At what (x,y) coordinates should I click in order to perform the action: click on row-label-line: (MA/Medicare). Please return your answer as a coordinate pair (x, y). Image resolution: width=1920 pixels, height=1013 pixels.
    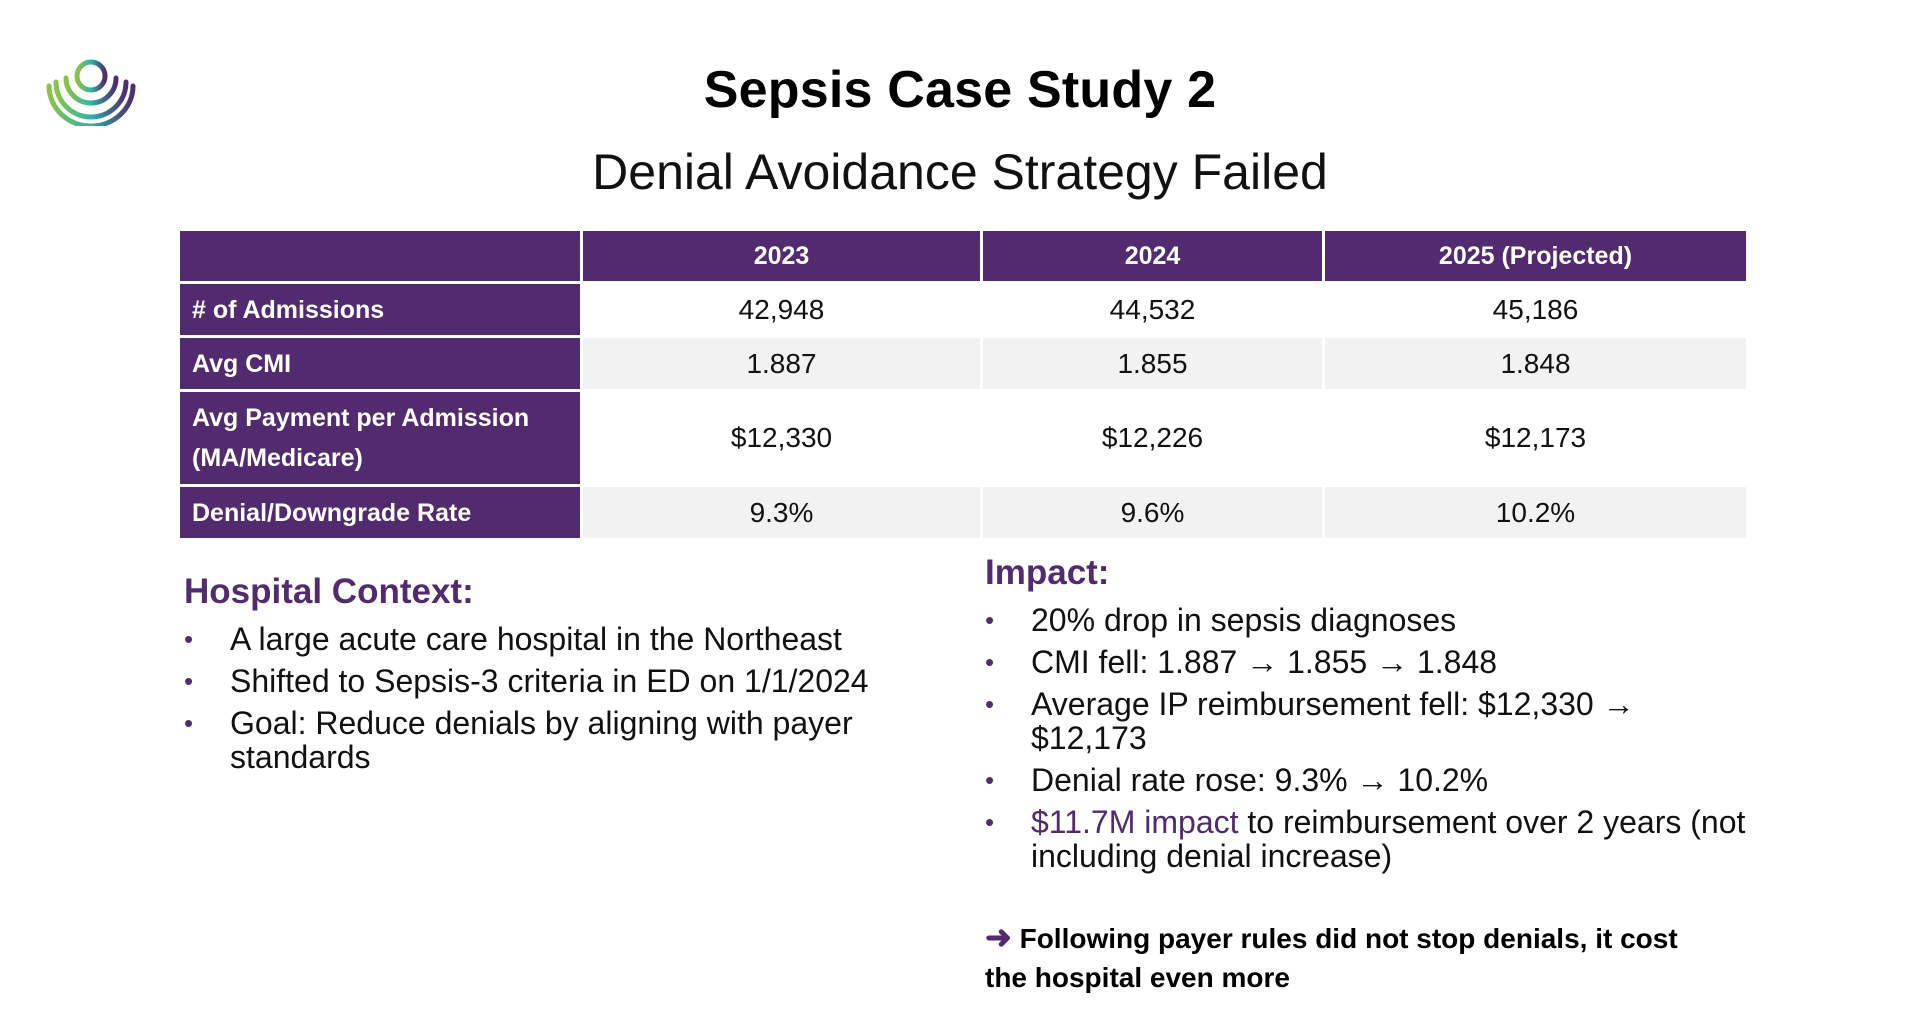
    Looking at the image, I should click on (277, 458).